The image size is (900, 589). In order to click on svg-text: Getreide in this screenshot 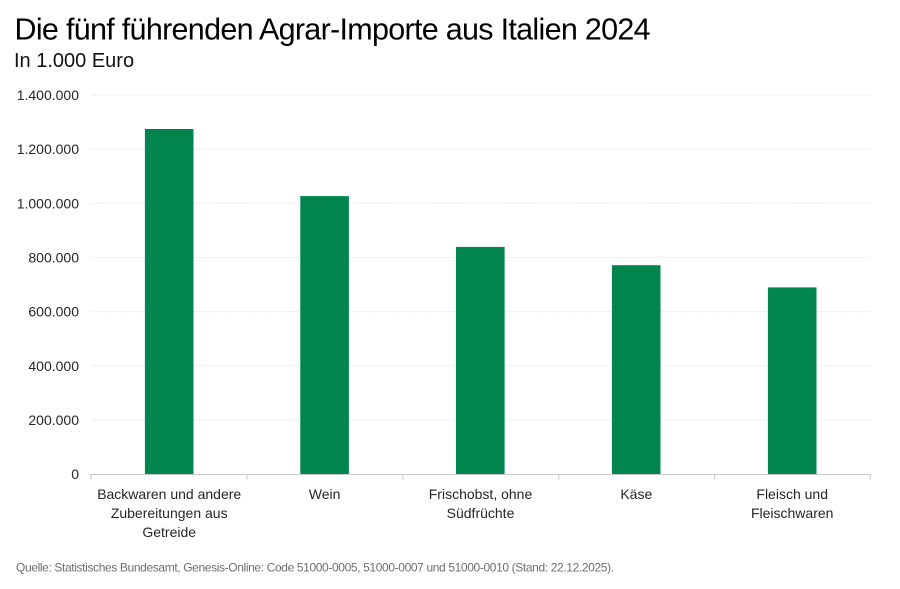, I will do `click(169, 532)`.